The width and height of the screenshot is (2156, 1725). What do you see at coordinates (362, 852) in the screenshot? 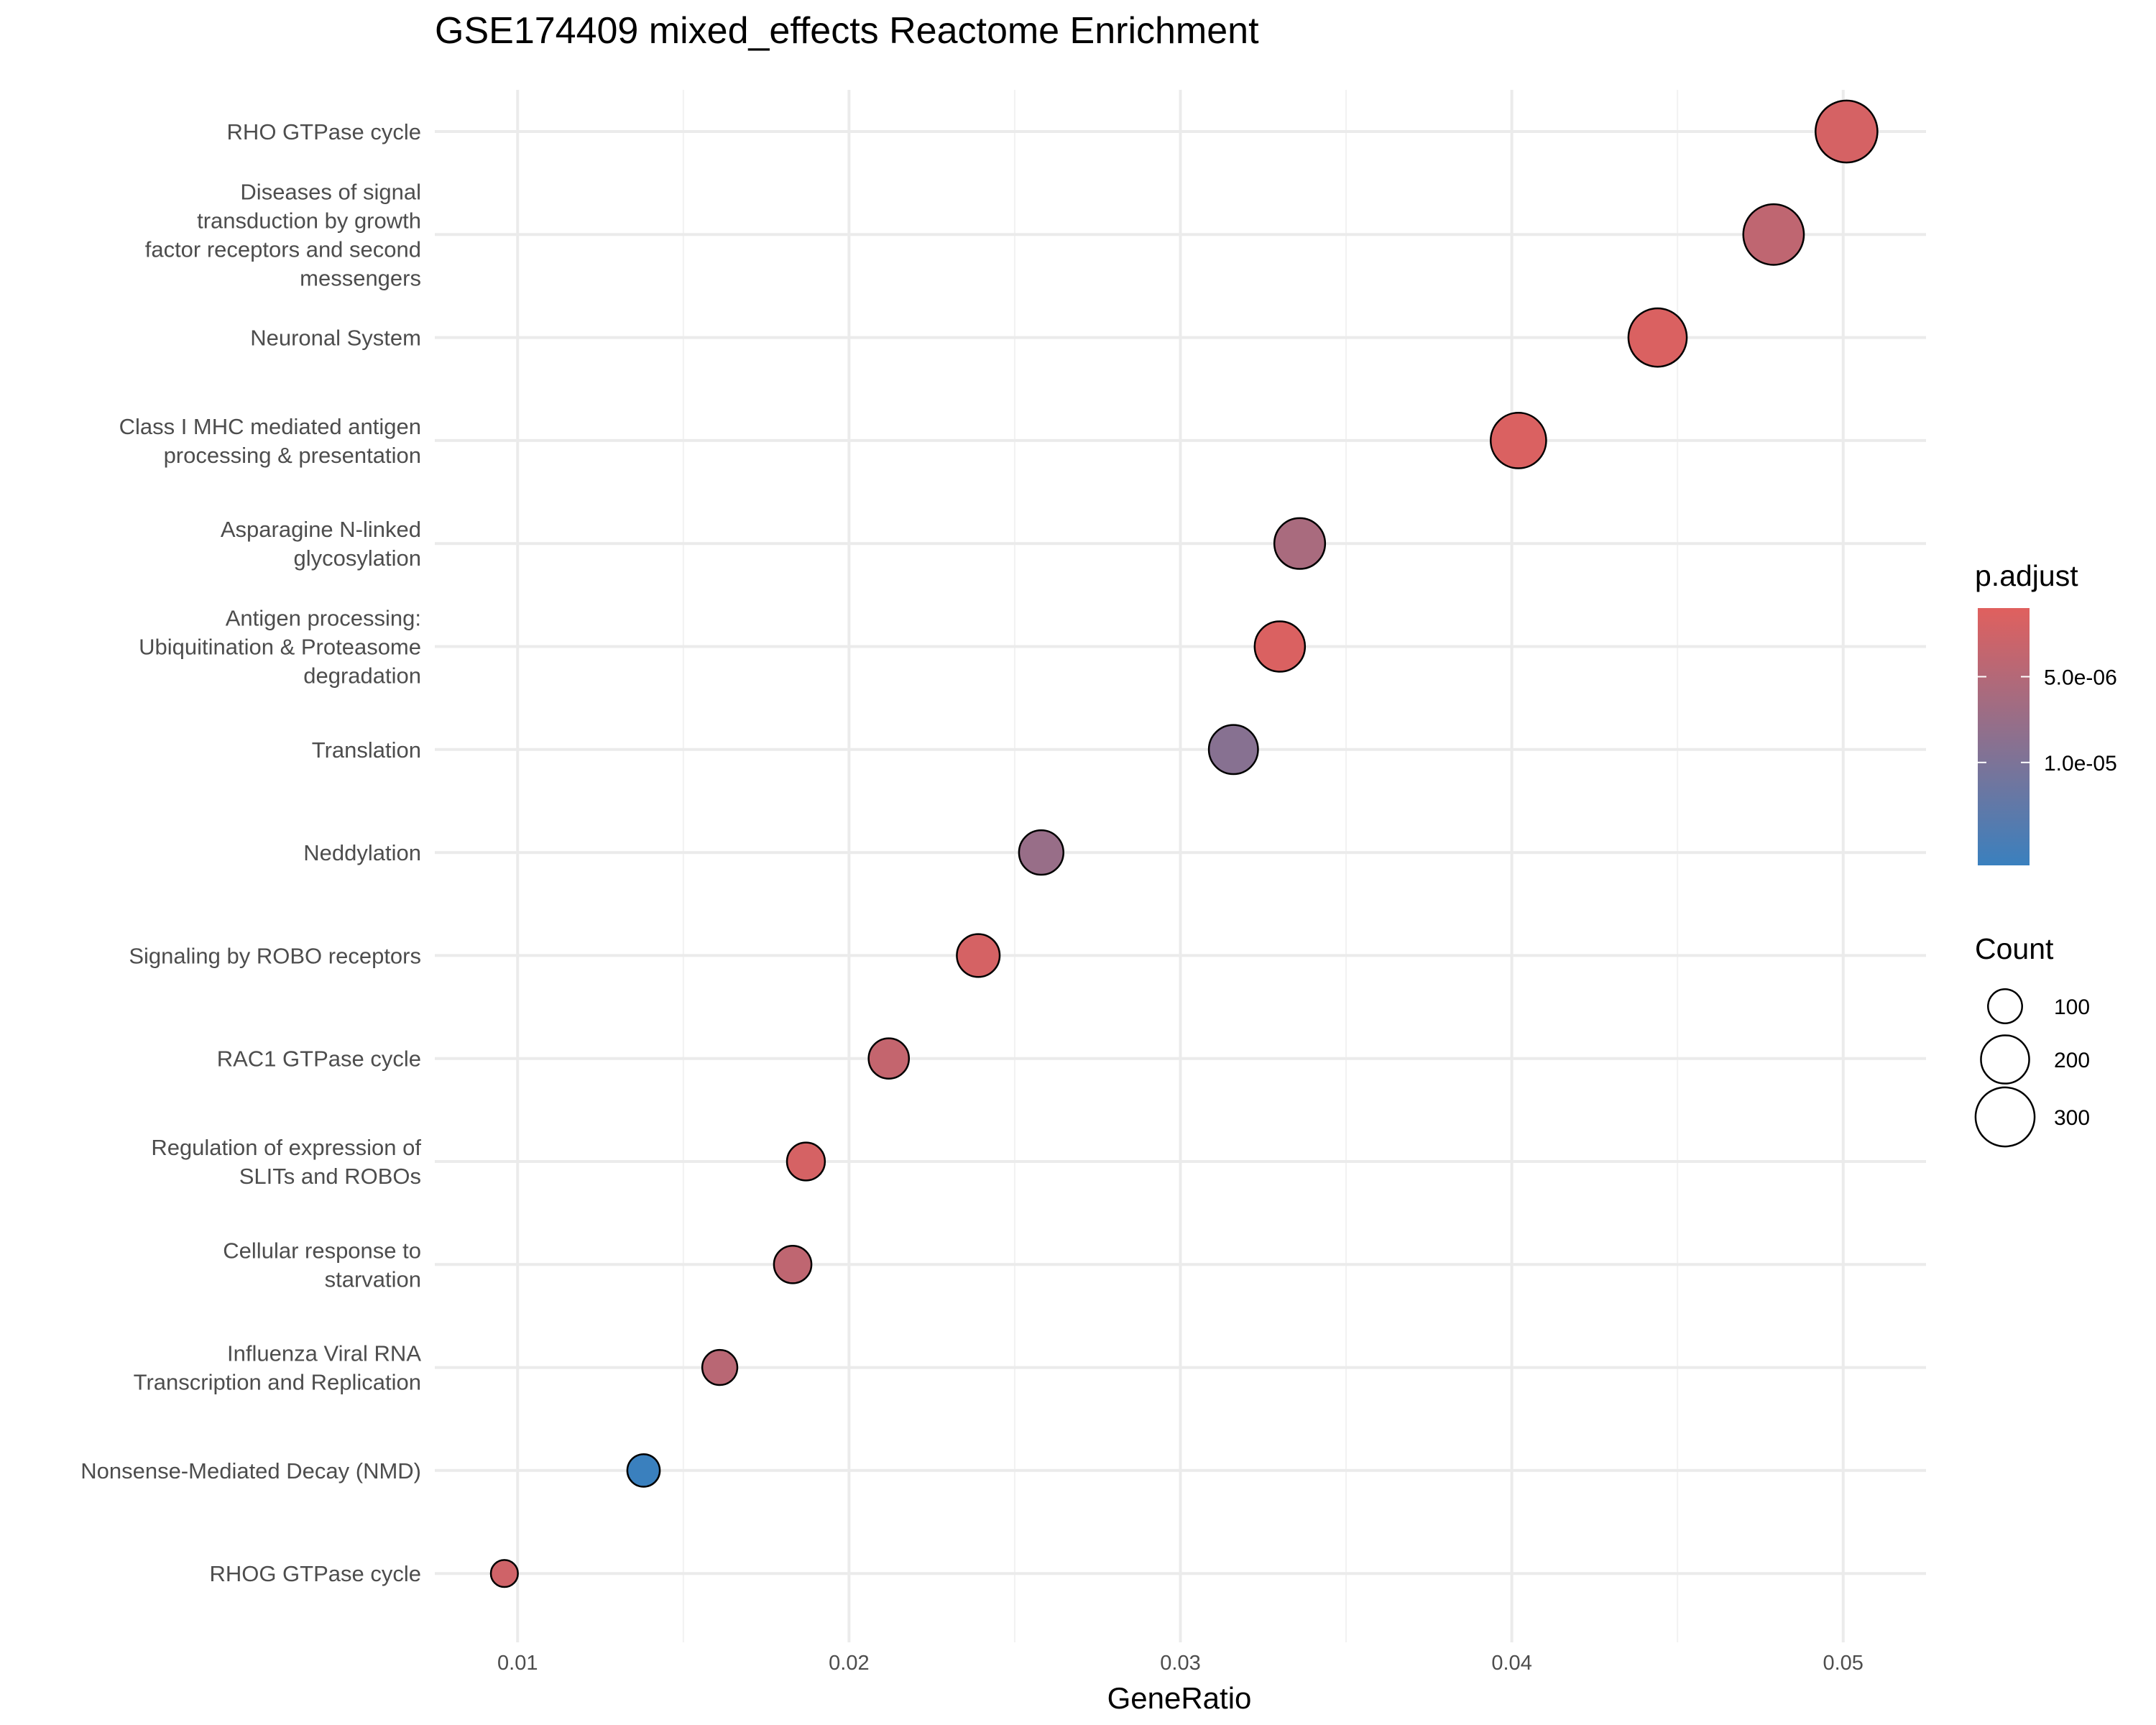
I see `y-category-label: Neddylation` at bounding box center [362, 852].